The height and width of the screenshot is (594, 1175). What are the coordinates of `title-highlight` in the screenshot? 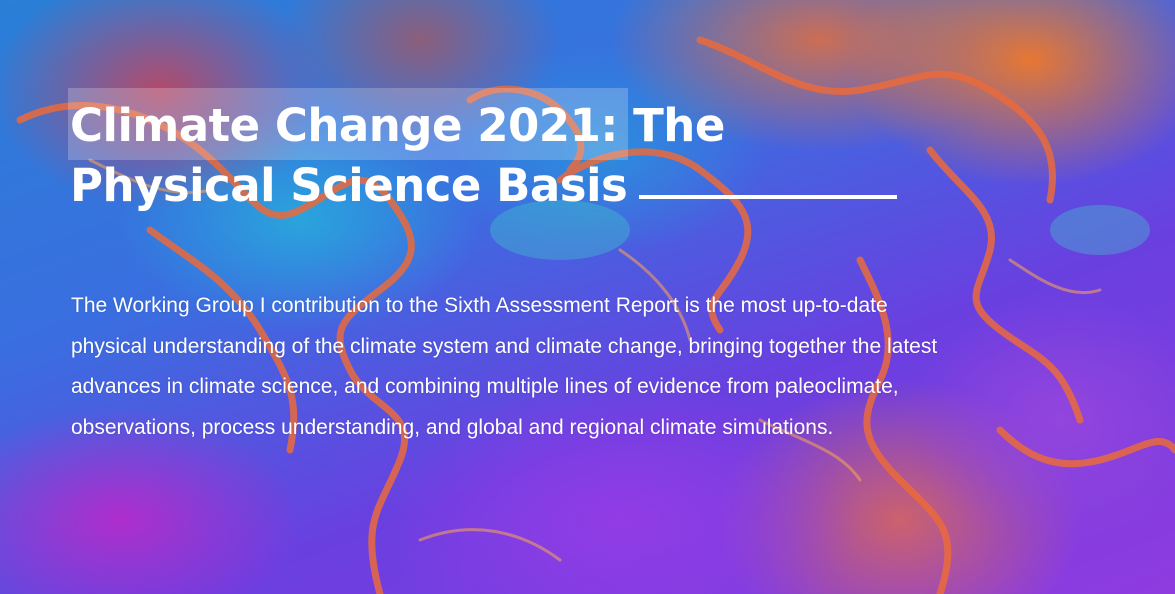 It's located at (348, 124).